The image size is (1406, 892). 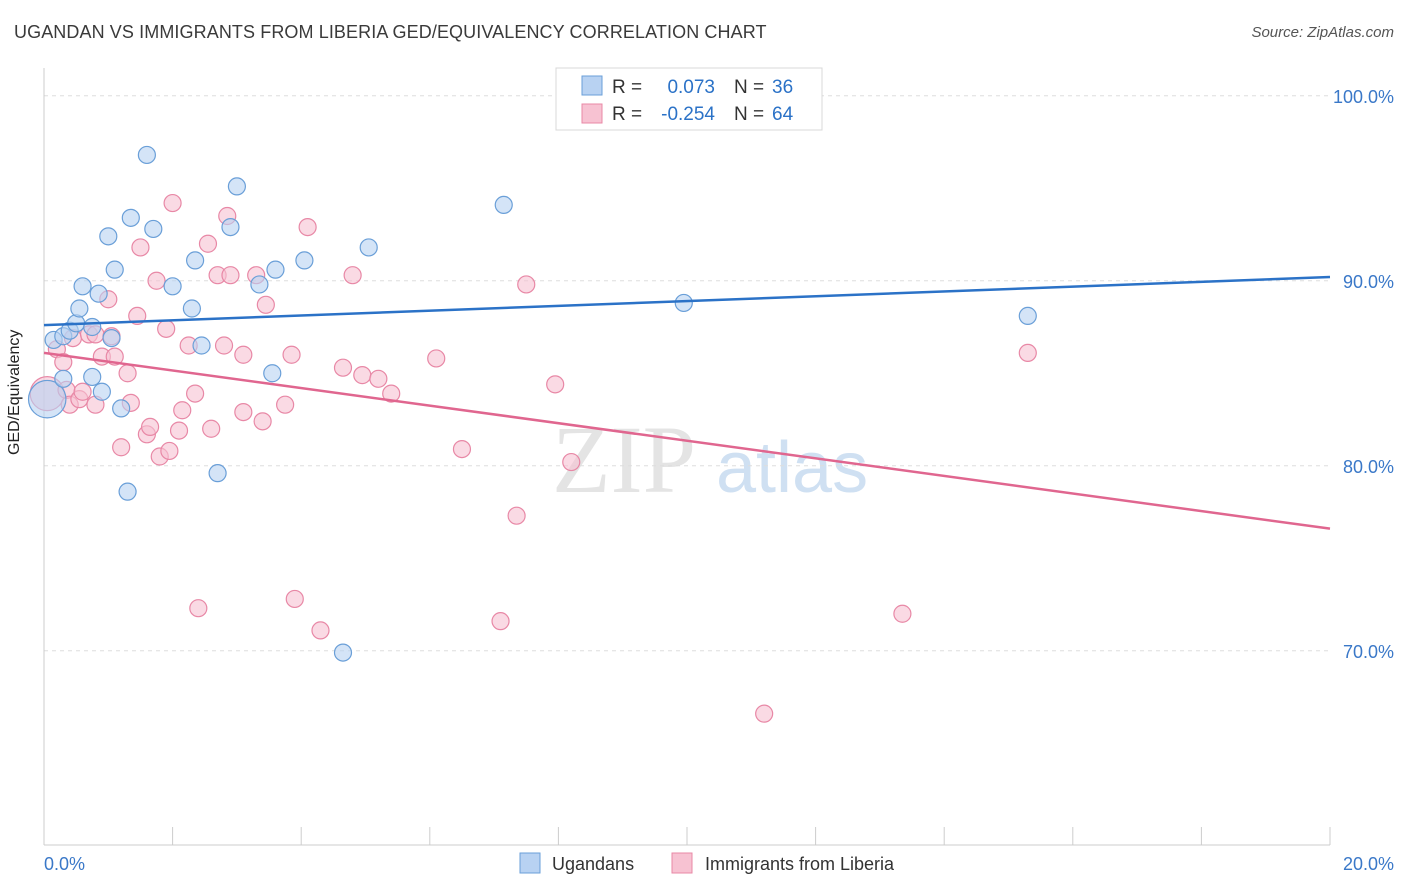 What do you see at coordinates (1322, 32) in the screenshot?
I see `source-label: Source: ZipAtlas.com` at bounding box center [1322, 32].